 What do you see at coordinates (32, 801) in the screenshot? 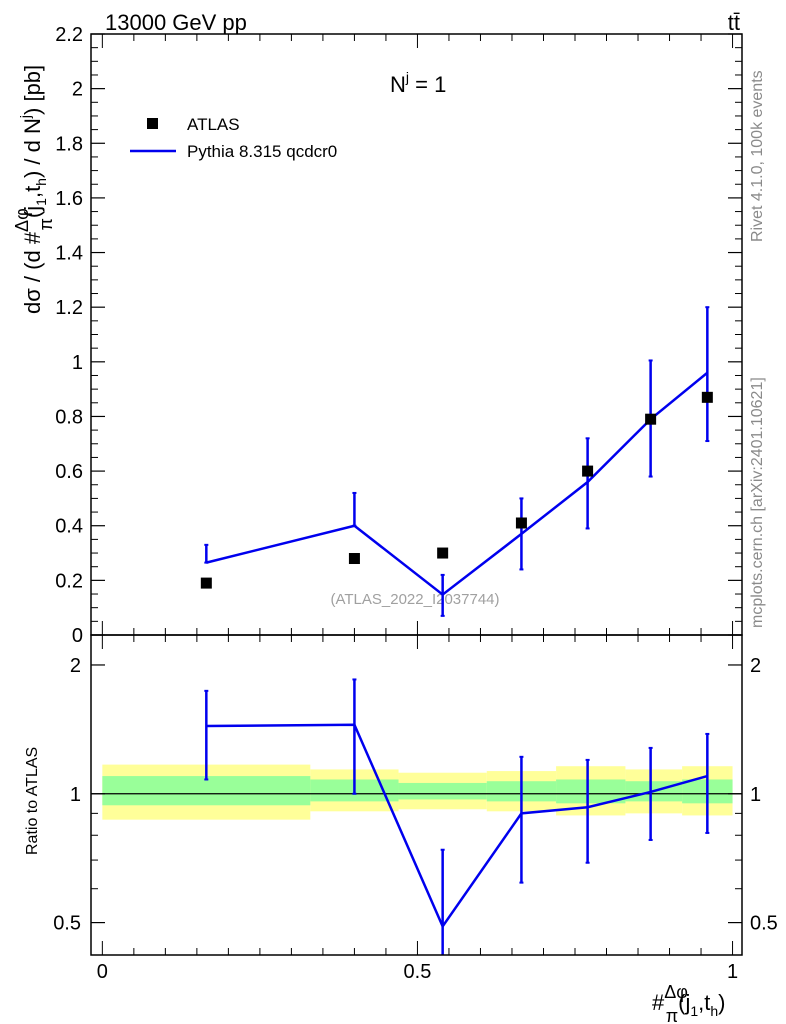
I see `ratio-y-axis-label: Ratio to ATLAS` at bounding box center [32, 801].